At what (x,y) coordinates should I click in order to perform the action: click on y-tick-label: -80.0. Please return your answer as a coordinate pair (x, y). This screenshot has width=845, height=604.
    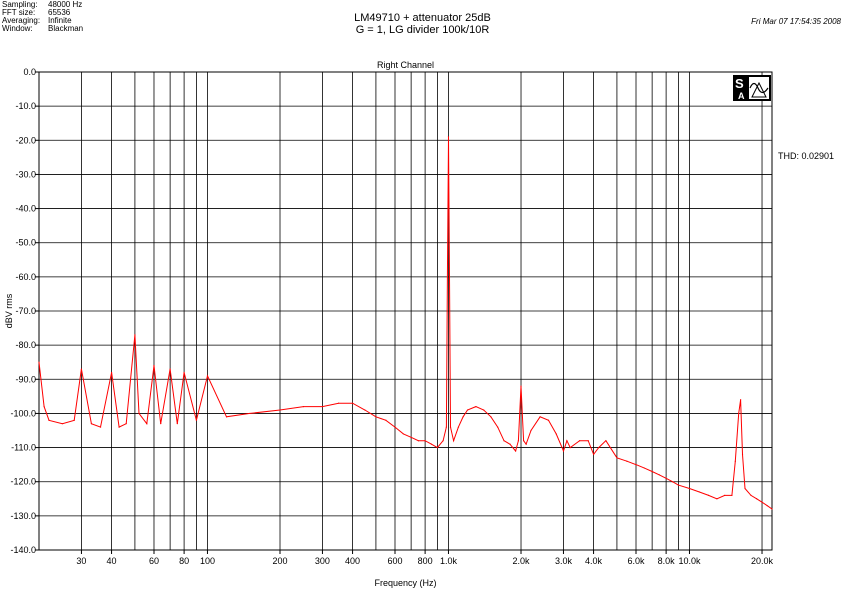
    Looking at the image, I should click on (25, 345).